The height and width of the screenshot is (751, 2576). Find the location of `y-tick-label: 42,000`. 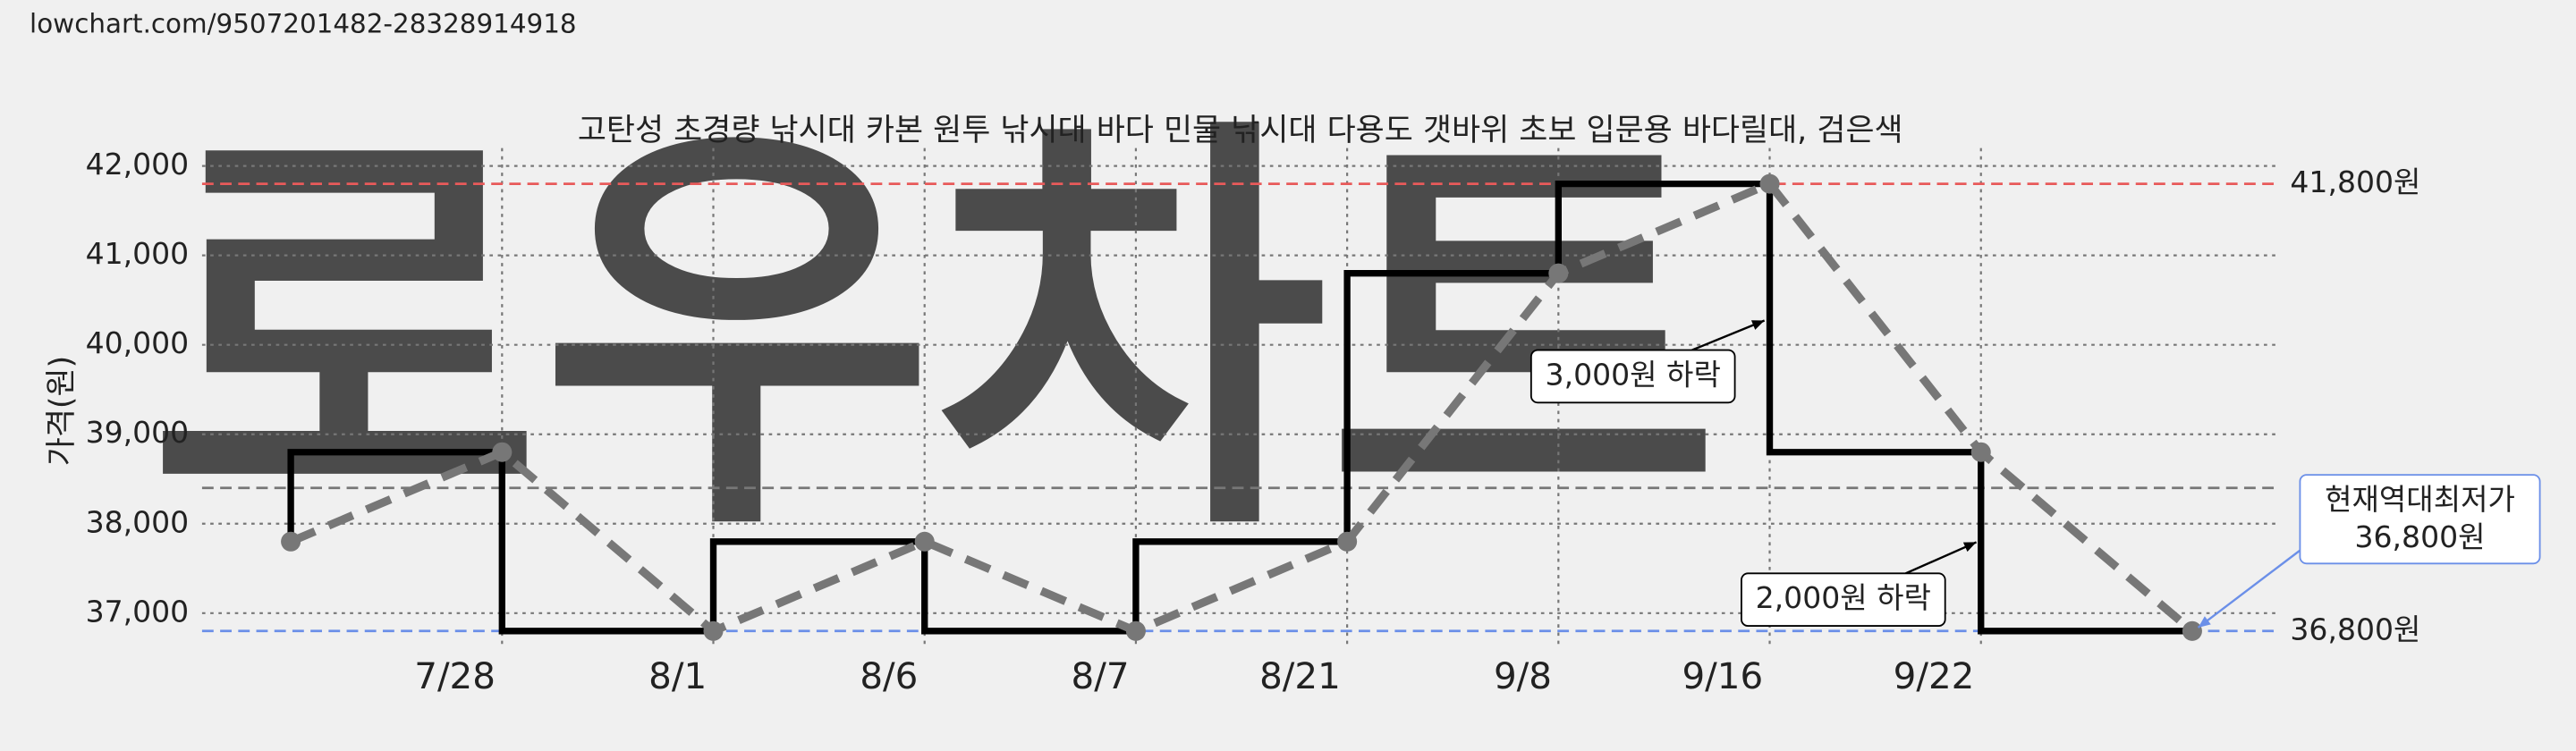

y-tick-label: 42,000 is located at coordinates (138, 164).